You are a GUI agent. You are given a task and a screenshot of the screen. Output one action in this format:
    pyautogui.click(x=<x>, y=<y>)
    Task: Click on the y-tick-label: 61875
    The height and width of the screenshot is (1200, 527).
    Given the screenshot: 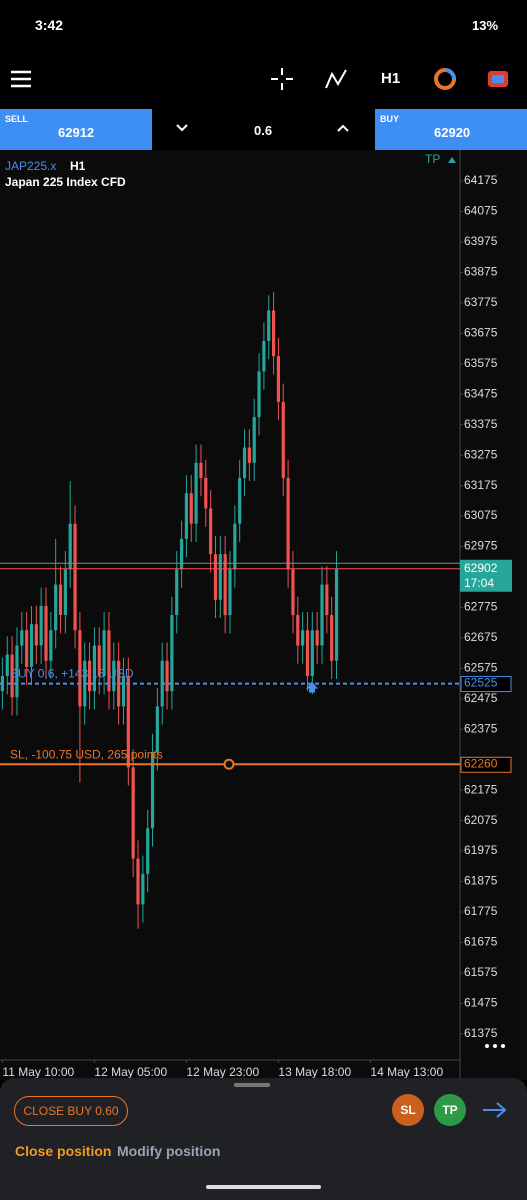 What is the action you would take?
    pyautogui.click(x=481, y=881)
    